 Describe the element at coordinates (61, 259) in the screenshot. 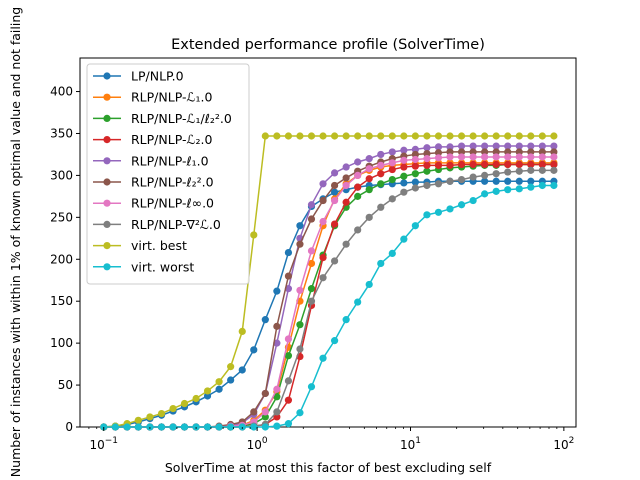

I see `y-tick-label: 200` at that location.